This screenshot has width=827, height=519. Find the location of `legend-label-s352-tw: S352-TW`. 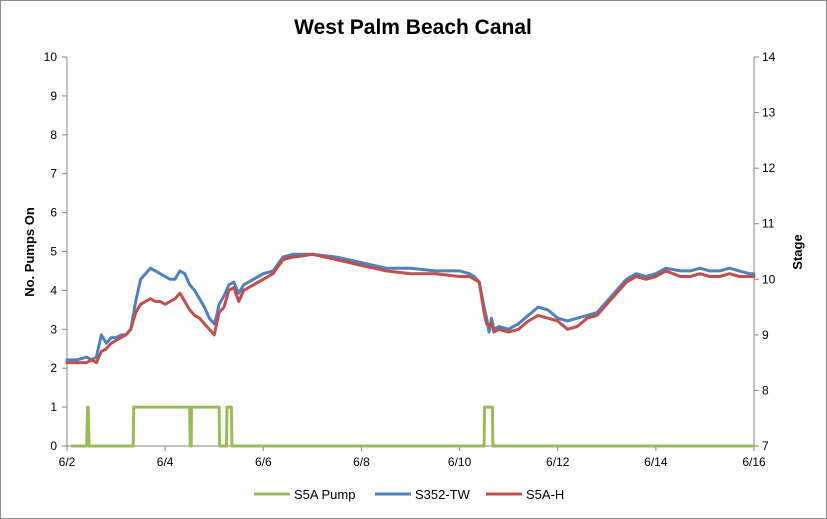

legend-label-s352-tw: S352-TW is located at coordinates (443, 494).